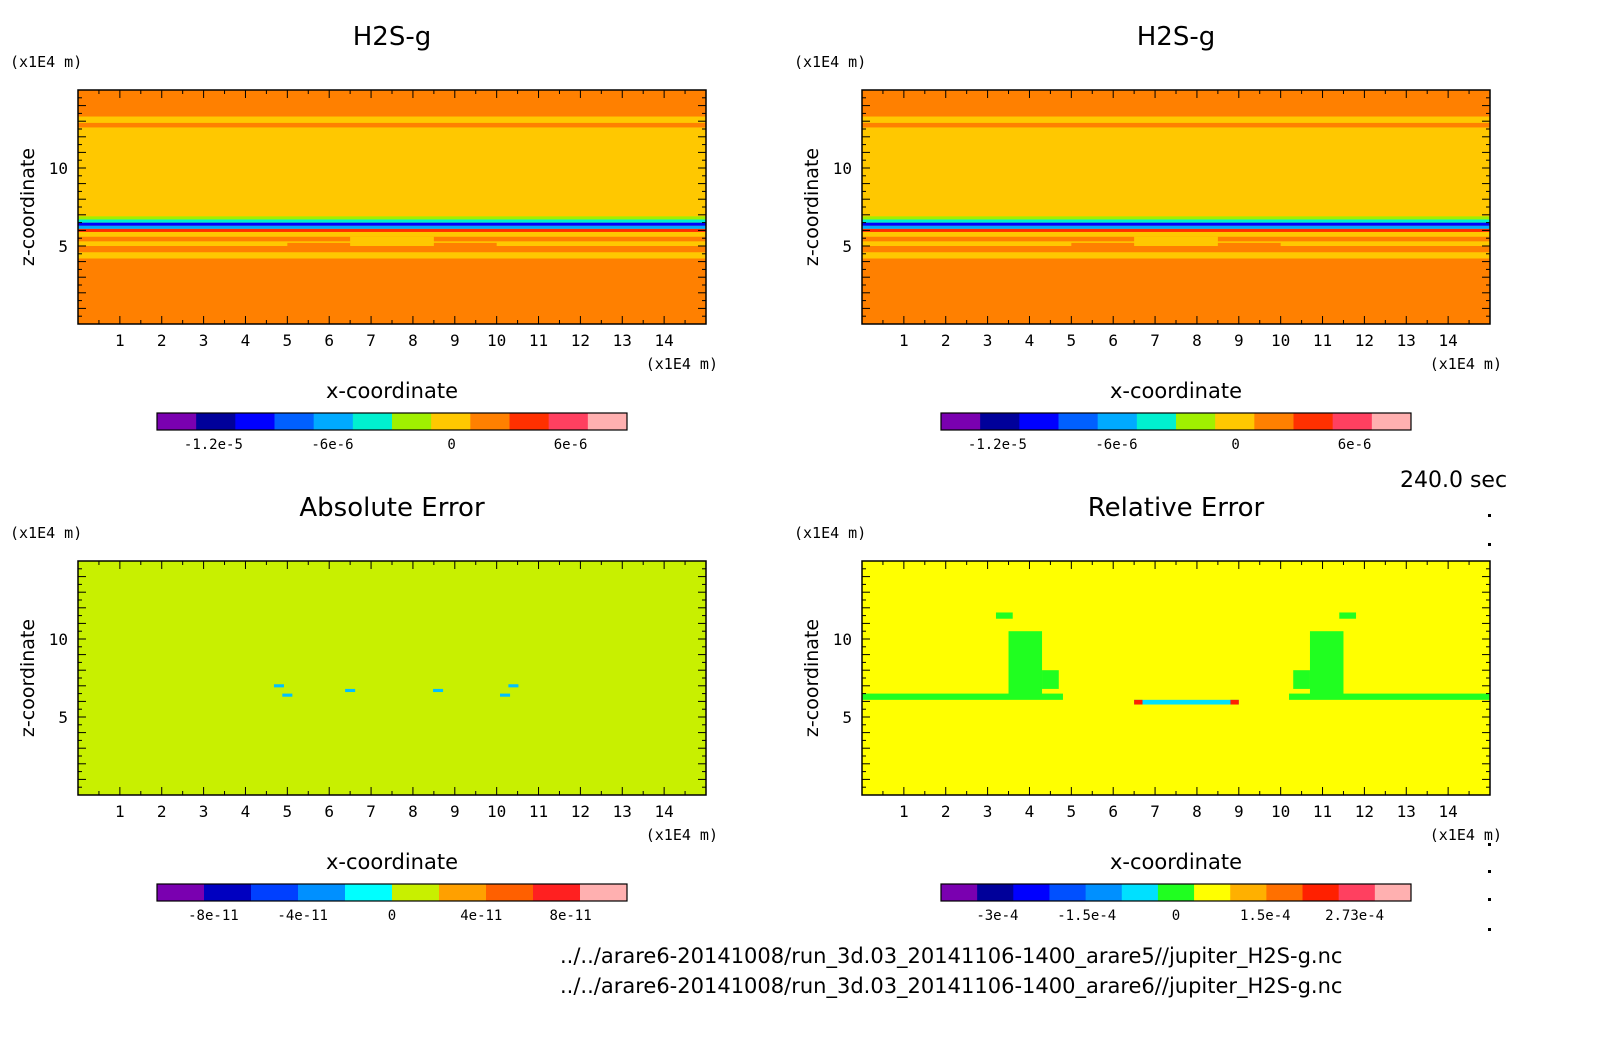 The width and height of the screenshot is (1604, 1054). I want to click on x-tick-label: 14, so click(664, 811).